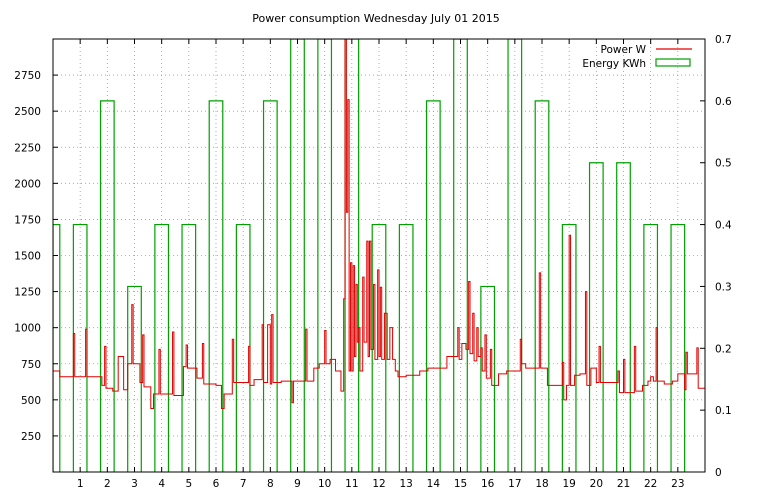  What do you see at coordinates (31, 365) in the screenshot?
I see `y-left-tick-label: 750` at bounding box center [31, 365].